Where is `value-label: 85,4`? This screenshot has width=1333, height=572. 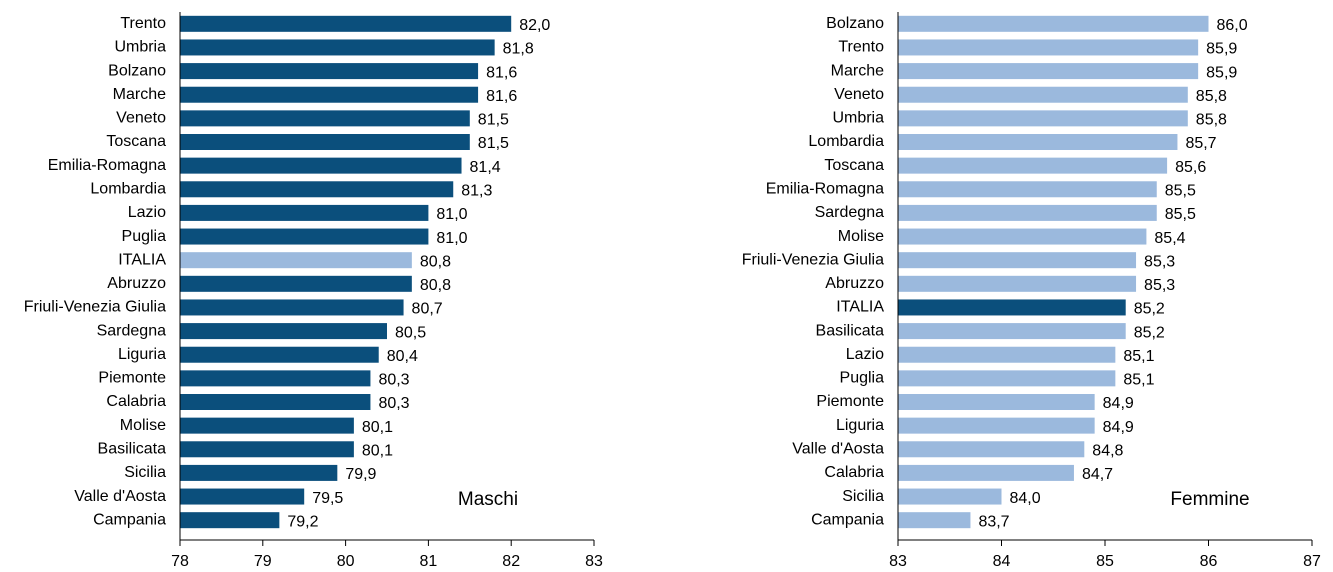
value-label: 85,4 is located at coordinates (1169, 238).